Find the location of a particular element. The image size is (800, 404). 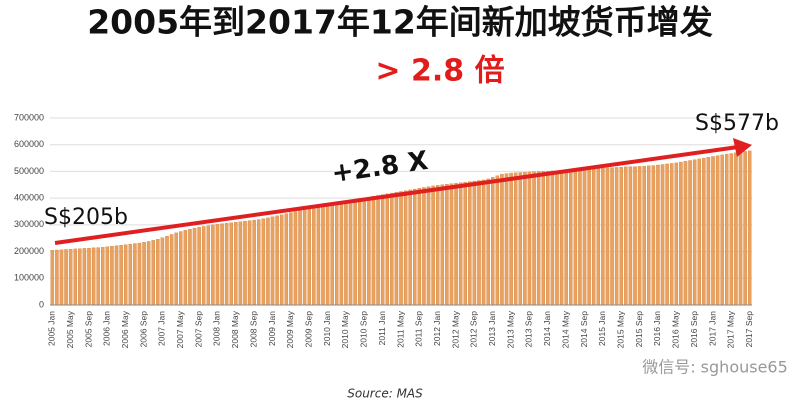

arrow-head is located at coordinates (742, 147).